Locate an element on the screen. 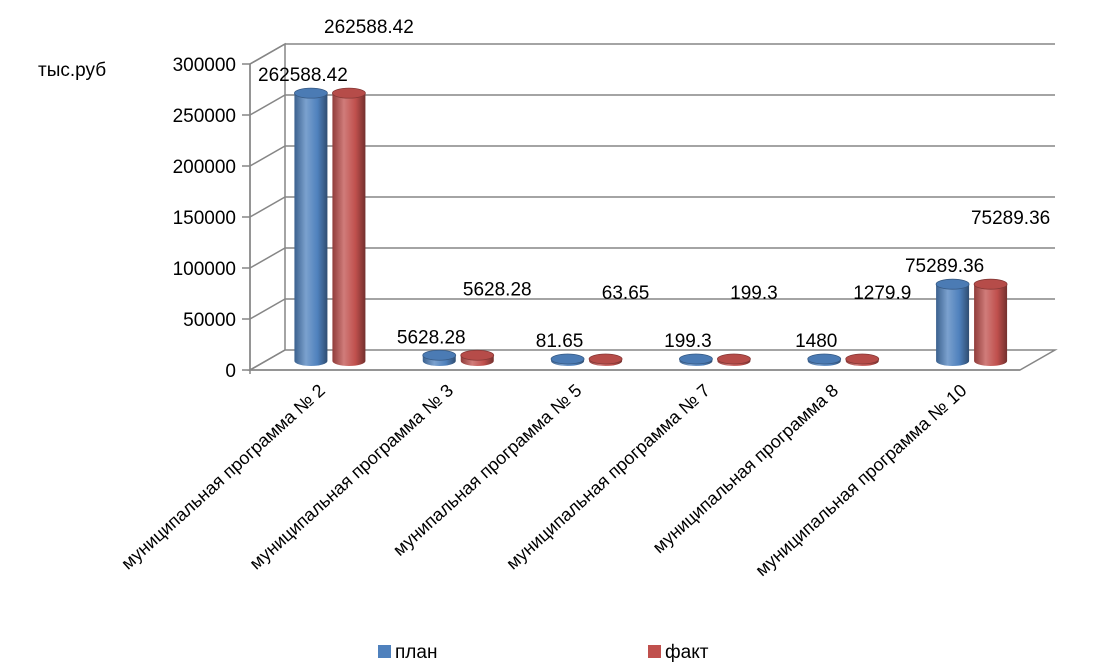  floor is located at coordinates (652, 360).